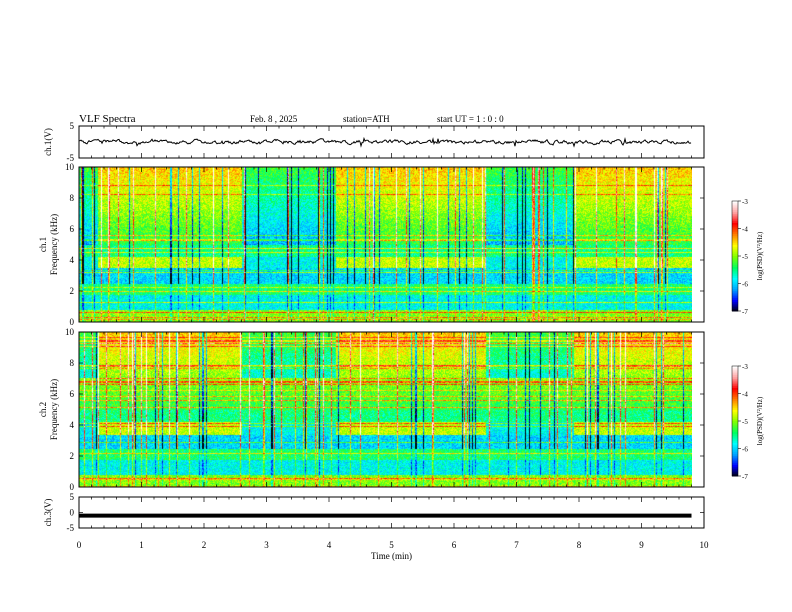 The image size is (792, 612). Describe the element at coordinates (745, 230) in the screenshot. I see `colorbar-1-tick-label: -4` at that location.